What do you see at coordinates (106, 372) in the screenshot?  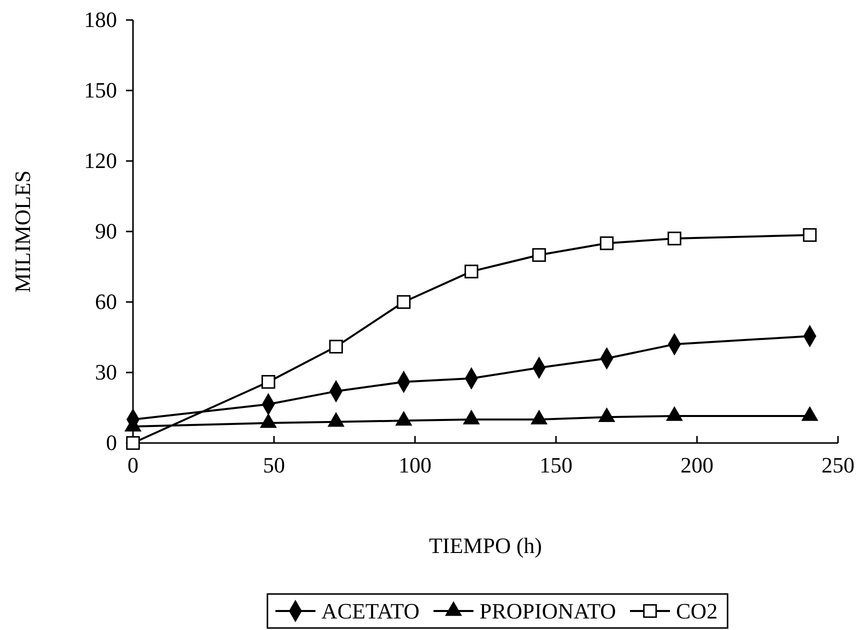 I see `y-tick-label: 30` at bounding box center [106, 372].